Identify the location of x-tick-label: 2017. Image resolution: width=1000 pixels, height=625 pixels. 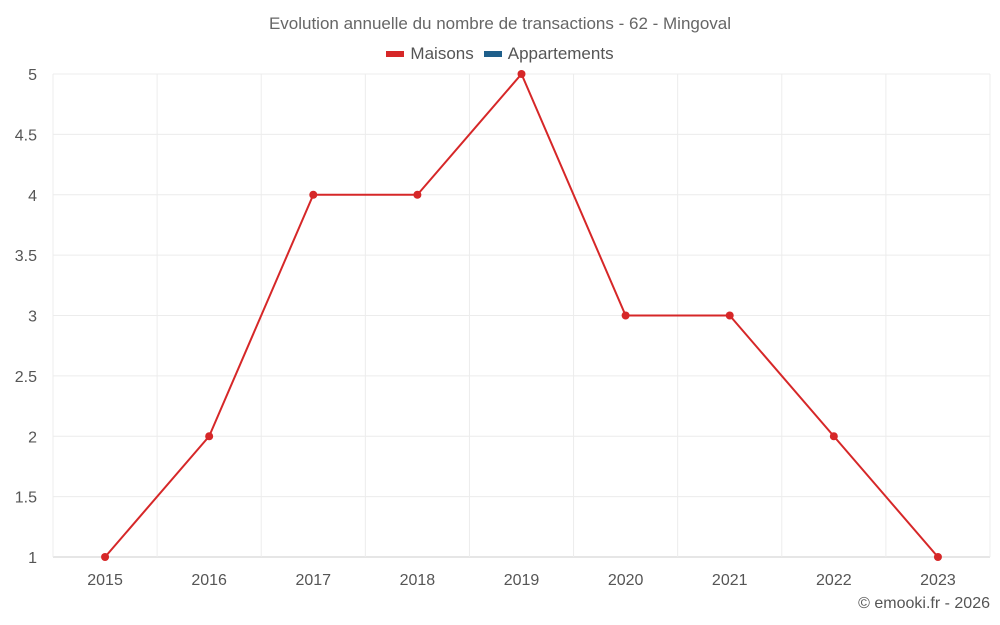
(313, 580).